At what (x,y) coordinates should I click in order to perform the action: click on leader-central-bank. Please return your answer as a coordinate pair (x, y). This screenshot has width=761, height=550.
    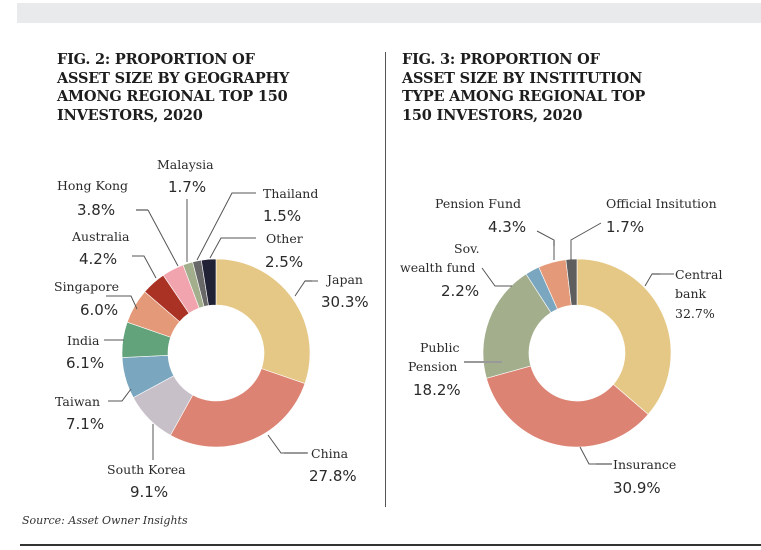
    Looking at the image, I should click on (659, 280).